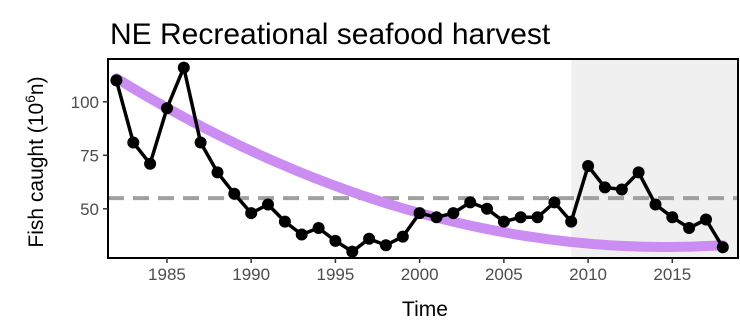 This screenshot has width=740, height=323. Describe the element at coordinates (89, 209) in the screenshot. I see `y-tick-label: 50` at that location.